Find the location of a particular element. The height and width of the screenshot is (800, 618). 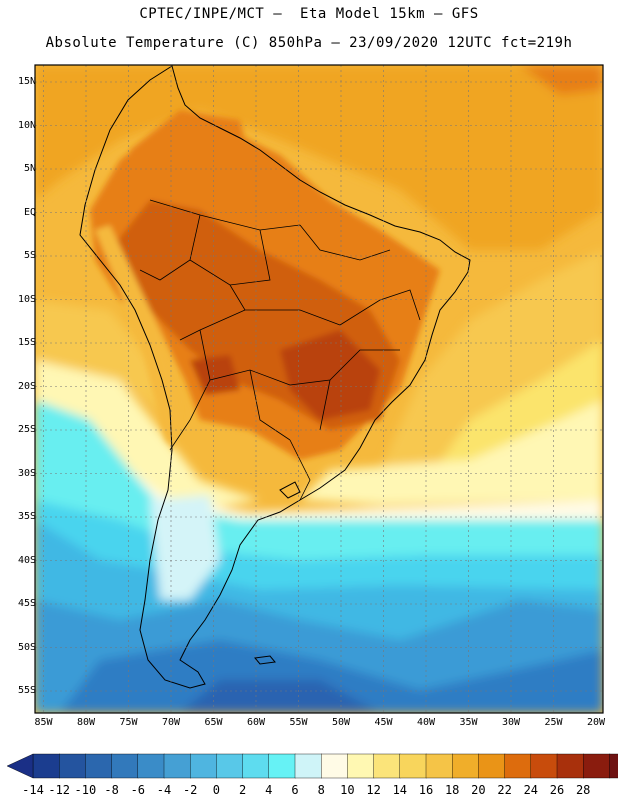

latitude-label: 55S is located at coordinates (26, 690).